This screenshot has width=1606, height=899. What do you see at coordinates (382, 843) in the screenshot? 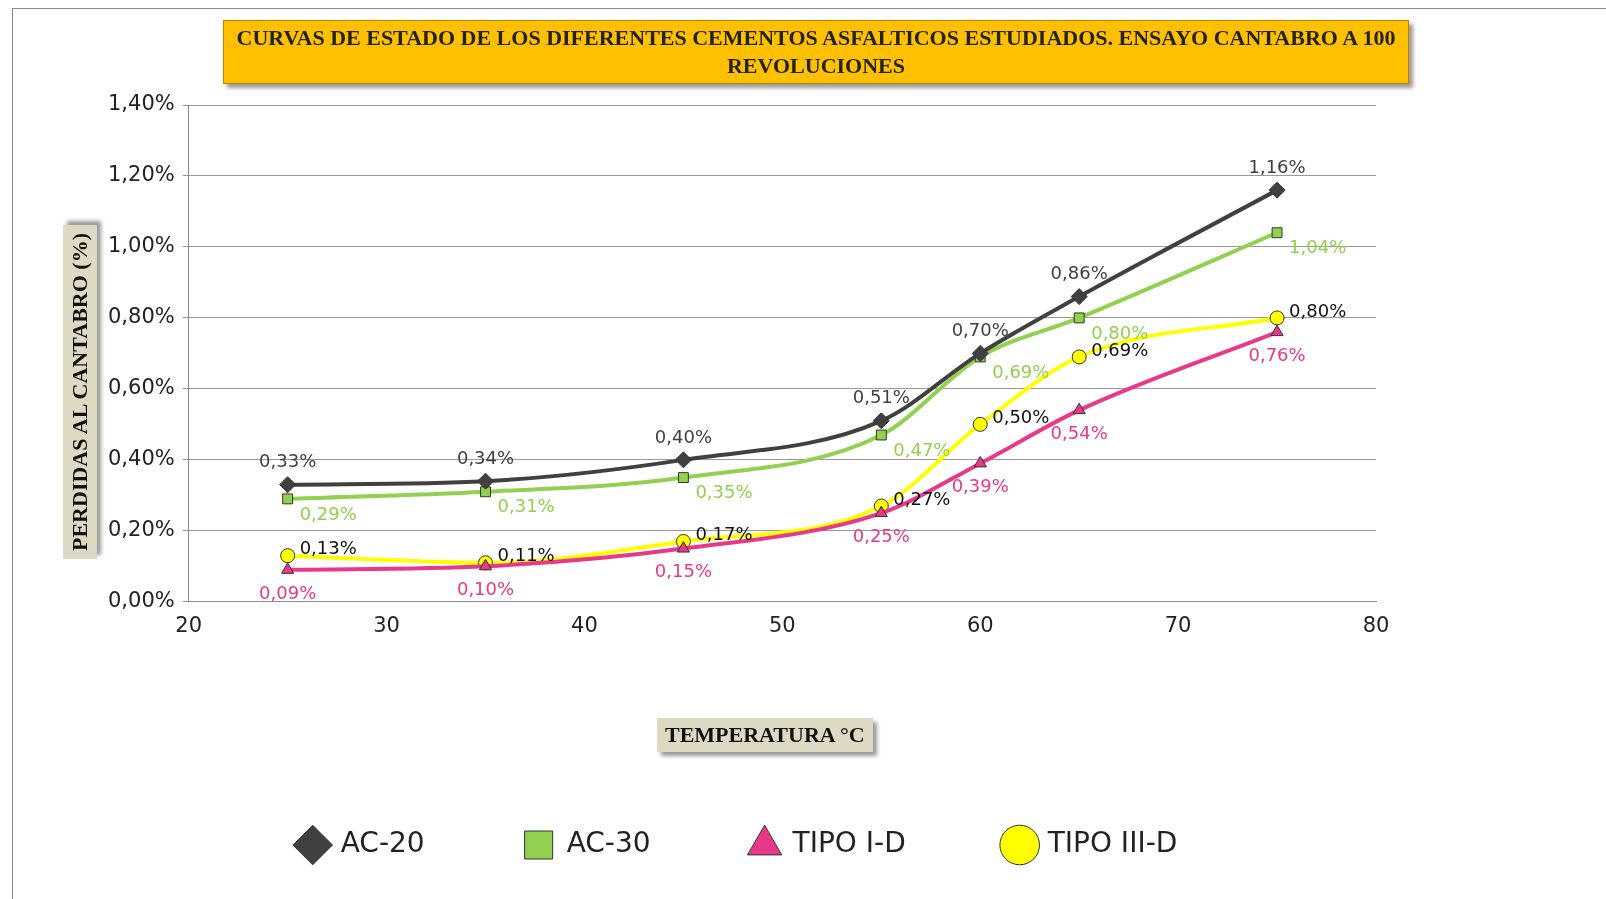
I see `legend-label: AC-20` at bounding box center [382, 843].